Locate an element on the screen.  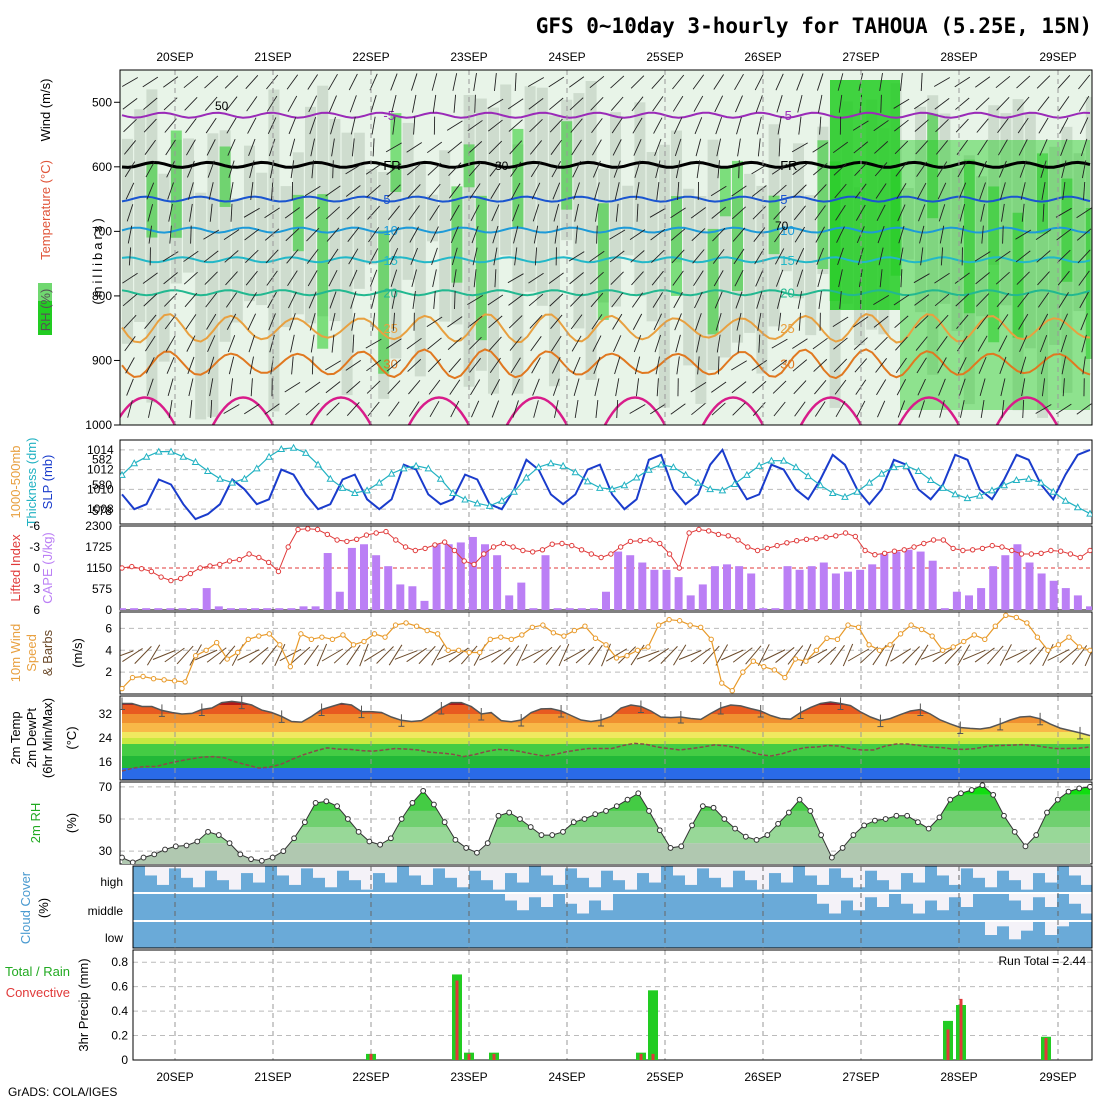
date-label-bottom: 21SEP is located at coordinates (272, 1077).